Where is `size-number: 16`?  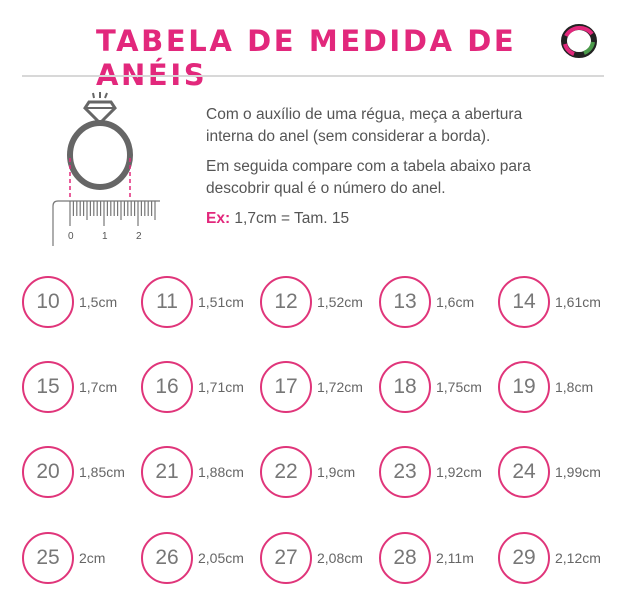
size-number: 16 is located at coordinates (167, 386).